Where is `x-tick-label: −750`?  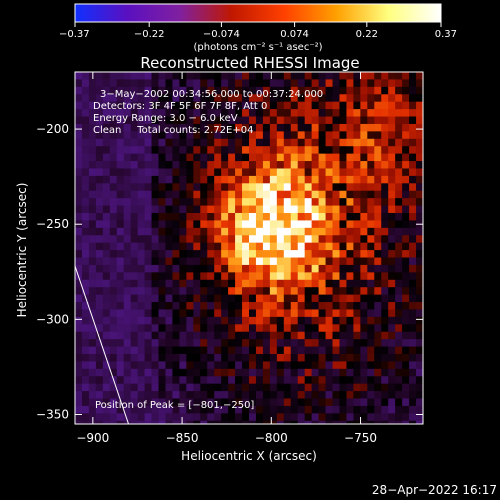
x-tick-label: −750 is located at coordinates (360, 438).